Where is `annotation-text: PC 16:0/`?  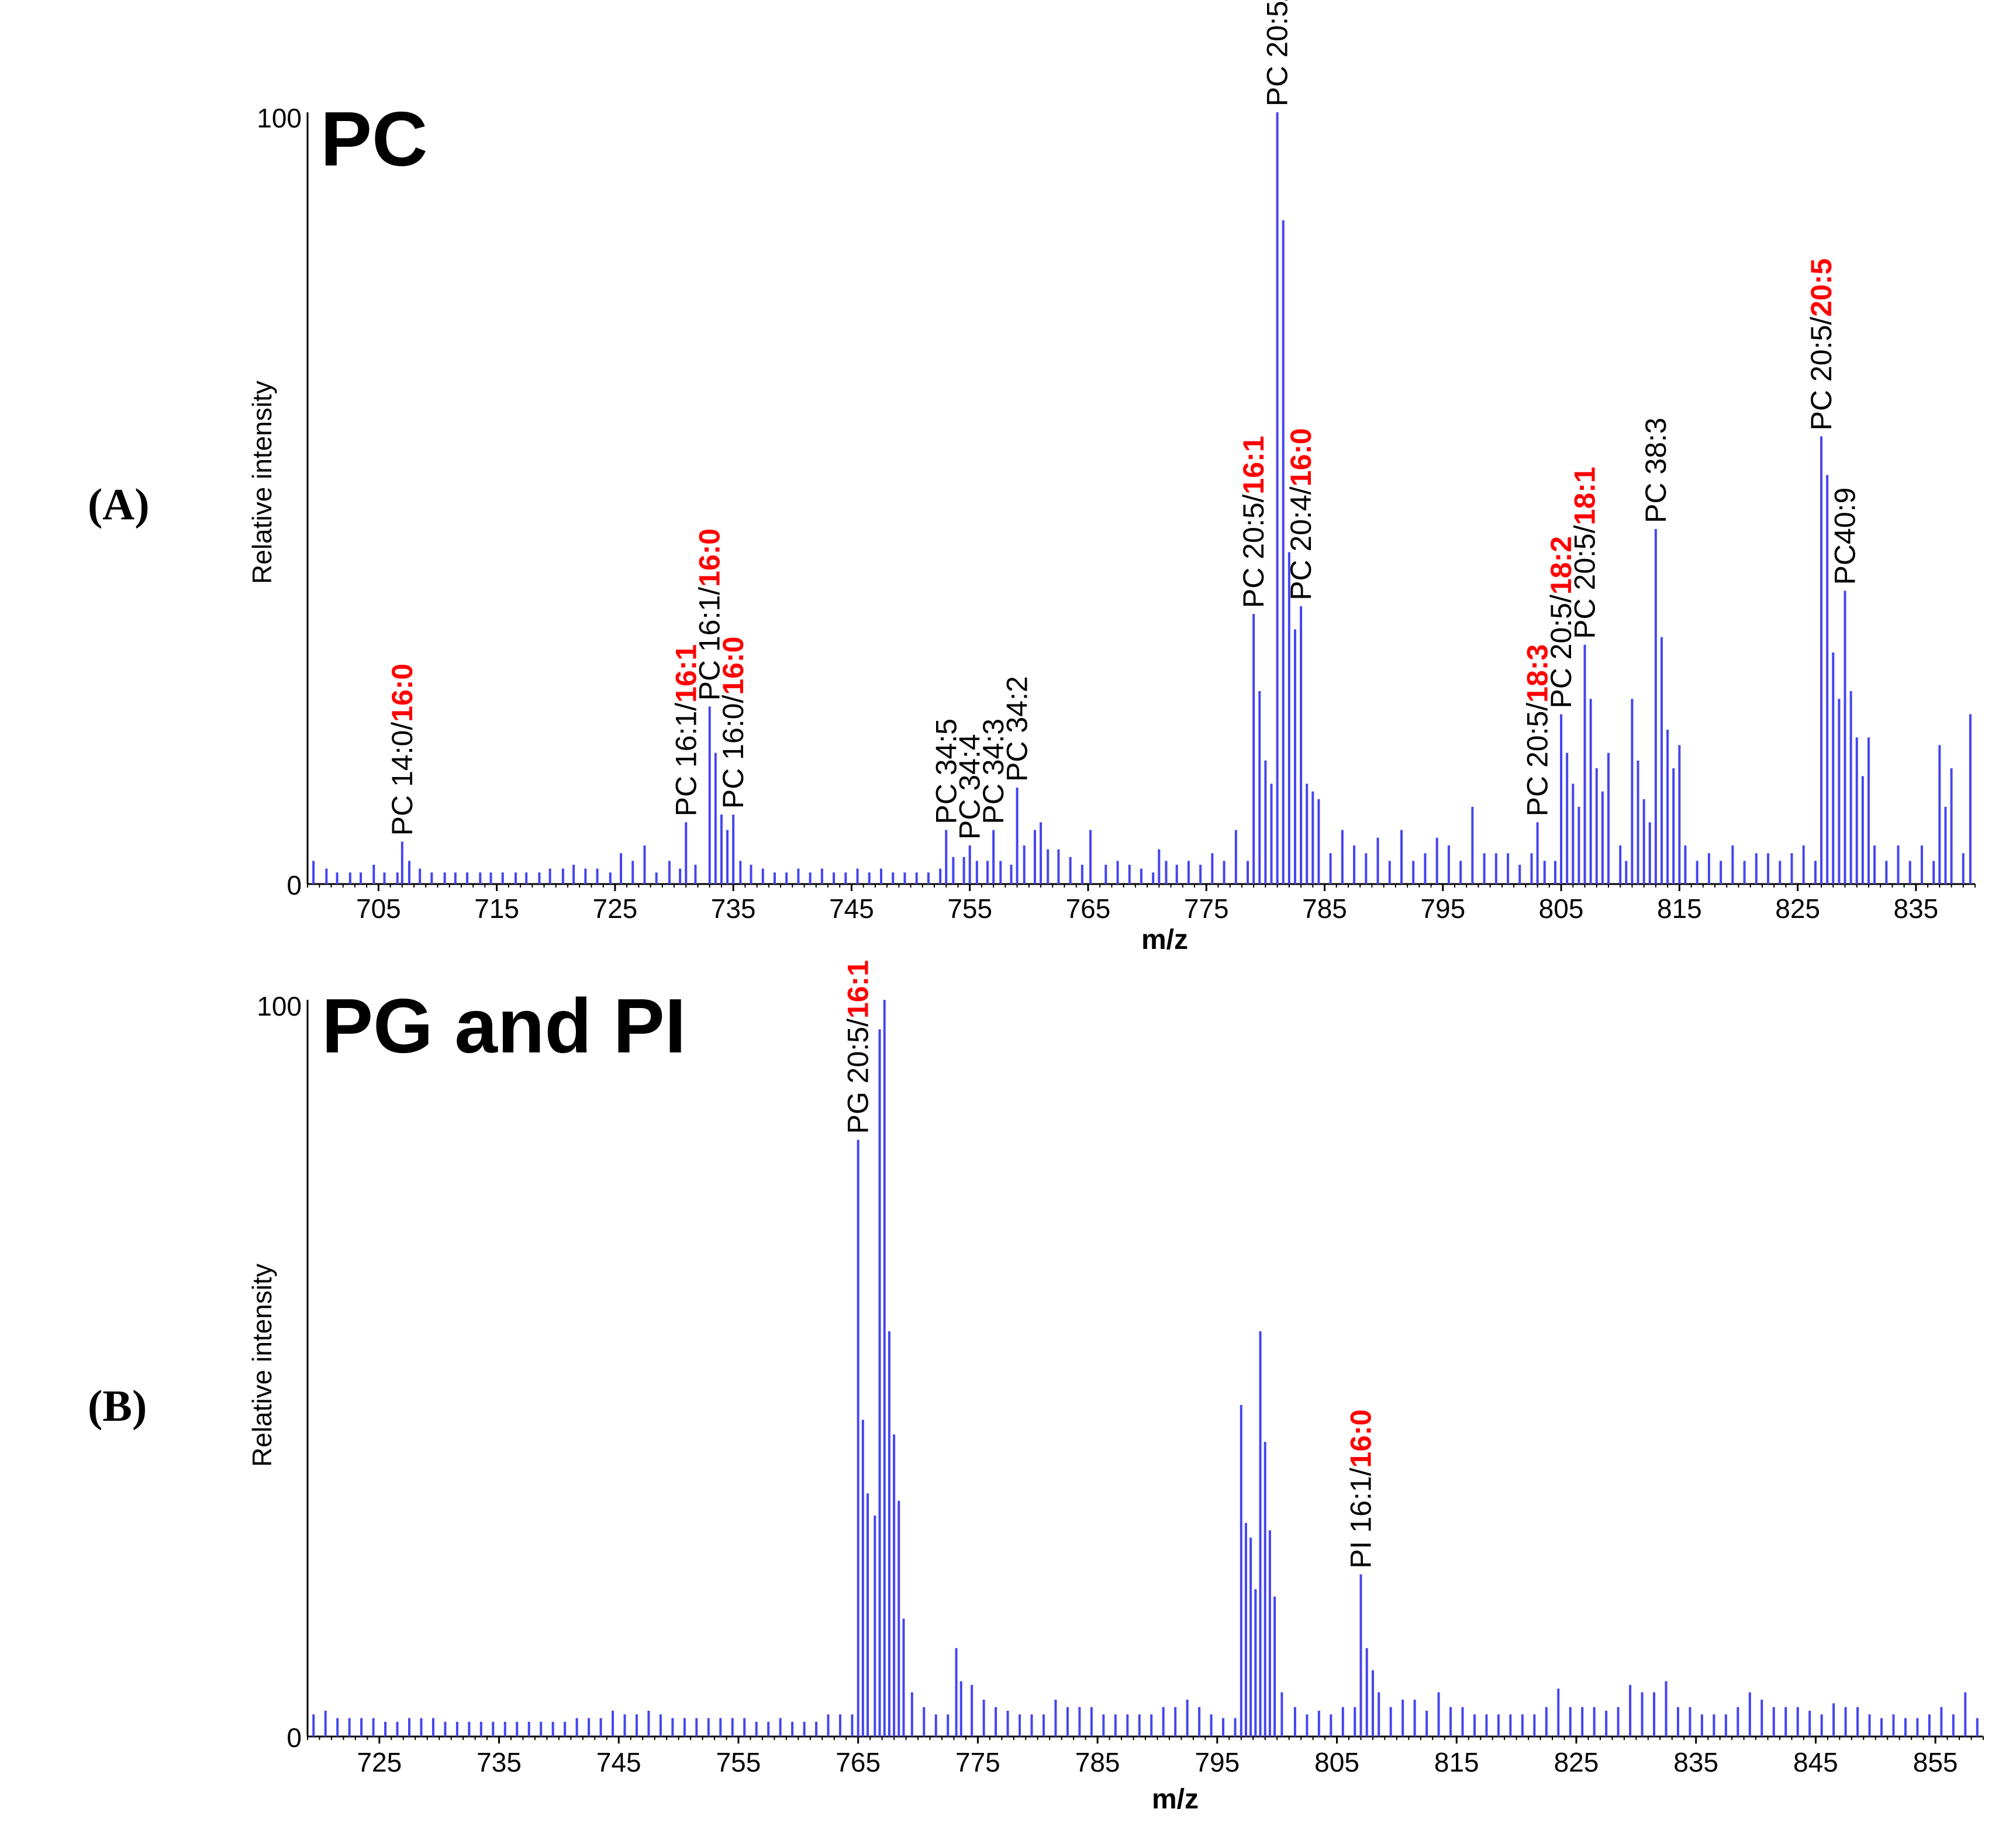
annotation-text: PC 16:0/ is located at coordinates (733, 752).